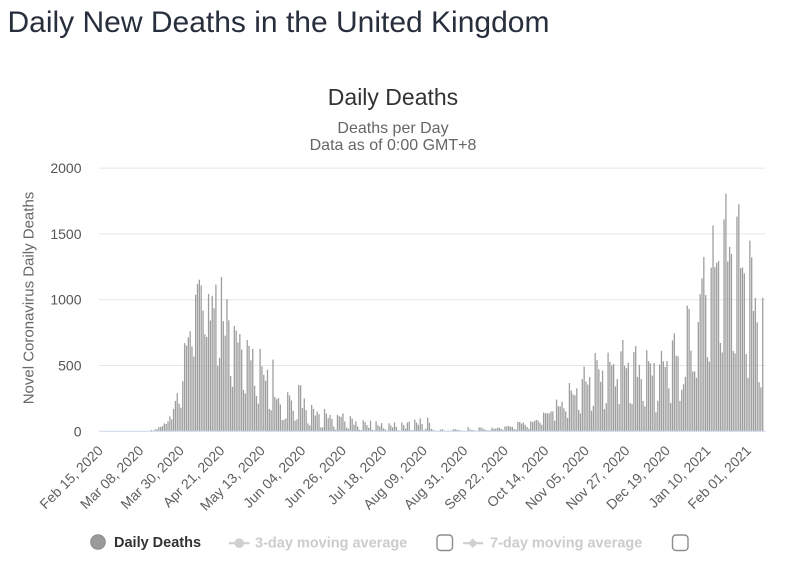 This screenshot has height=572, width=788. Describe the element at coordinates (392, 128) in the screenshot. I see `svg-text: Deaths per Day` at that location.